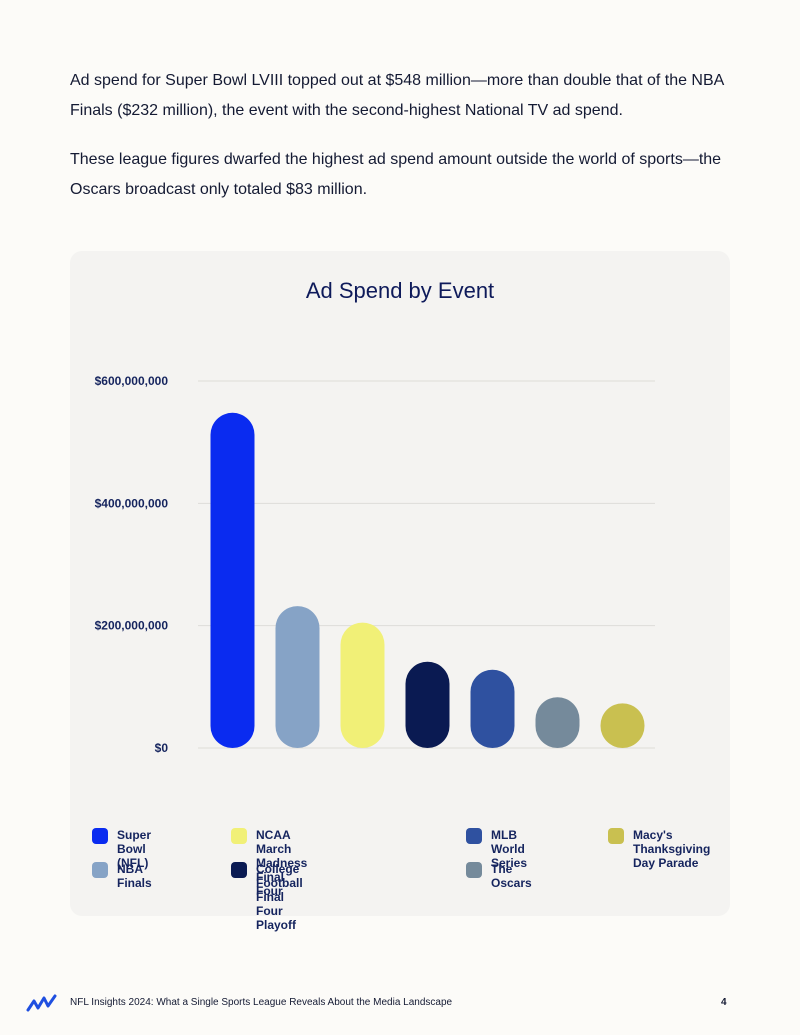 Image resolution: width=800 pixels, height=1035 pixels. What do you see at coordinates (132, 503) in the screenshot?
I see `y-tick-label: $400,000,000` at bounding box center [132, 503].